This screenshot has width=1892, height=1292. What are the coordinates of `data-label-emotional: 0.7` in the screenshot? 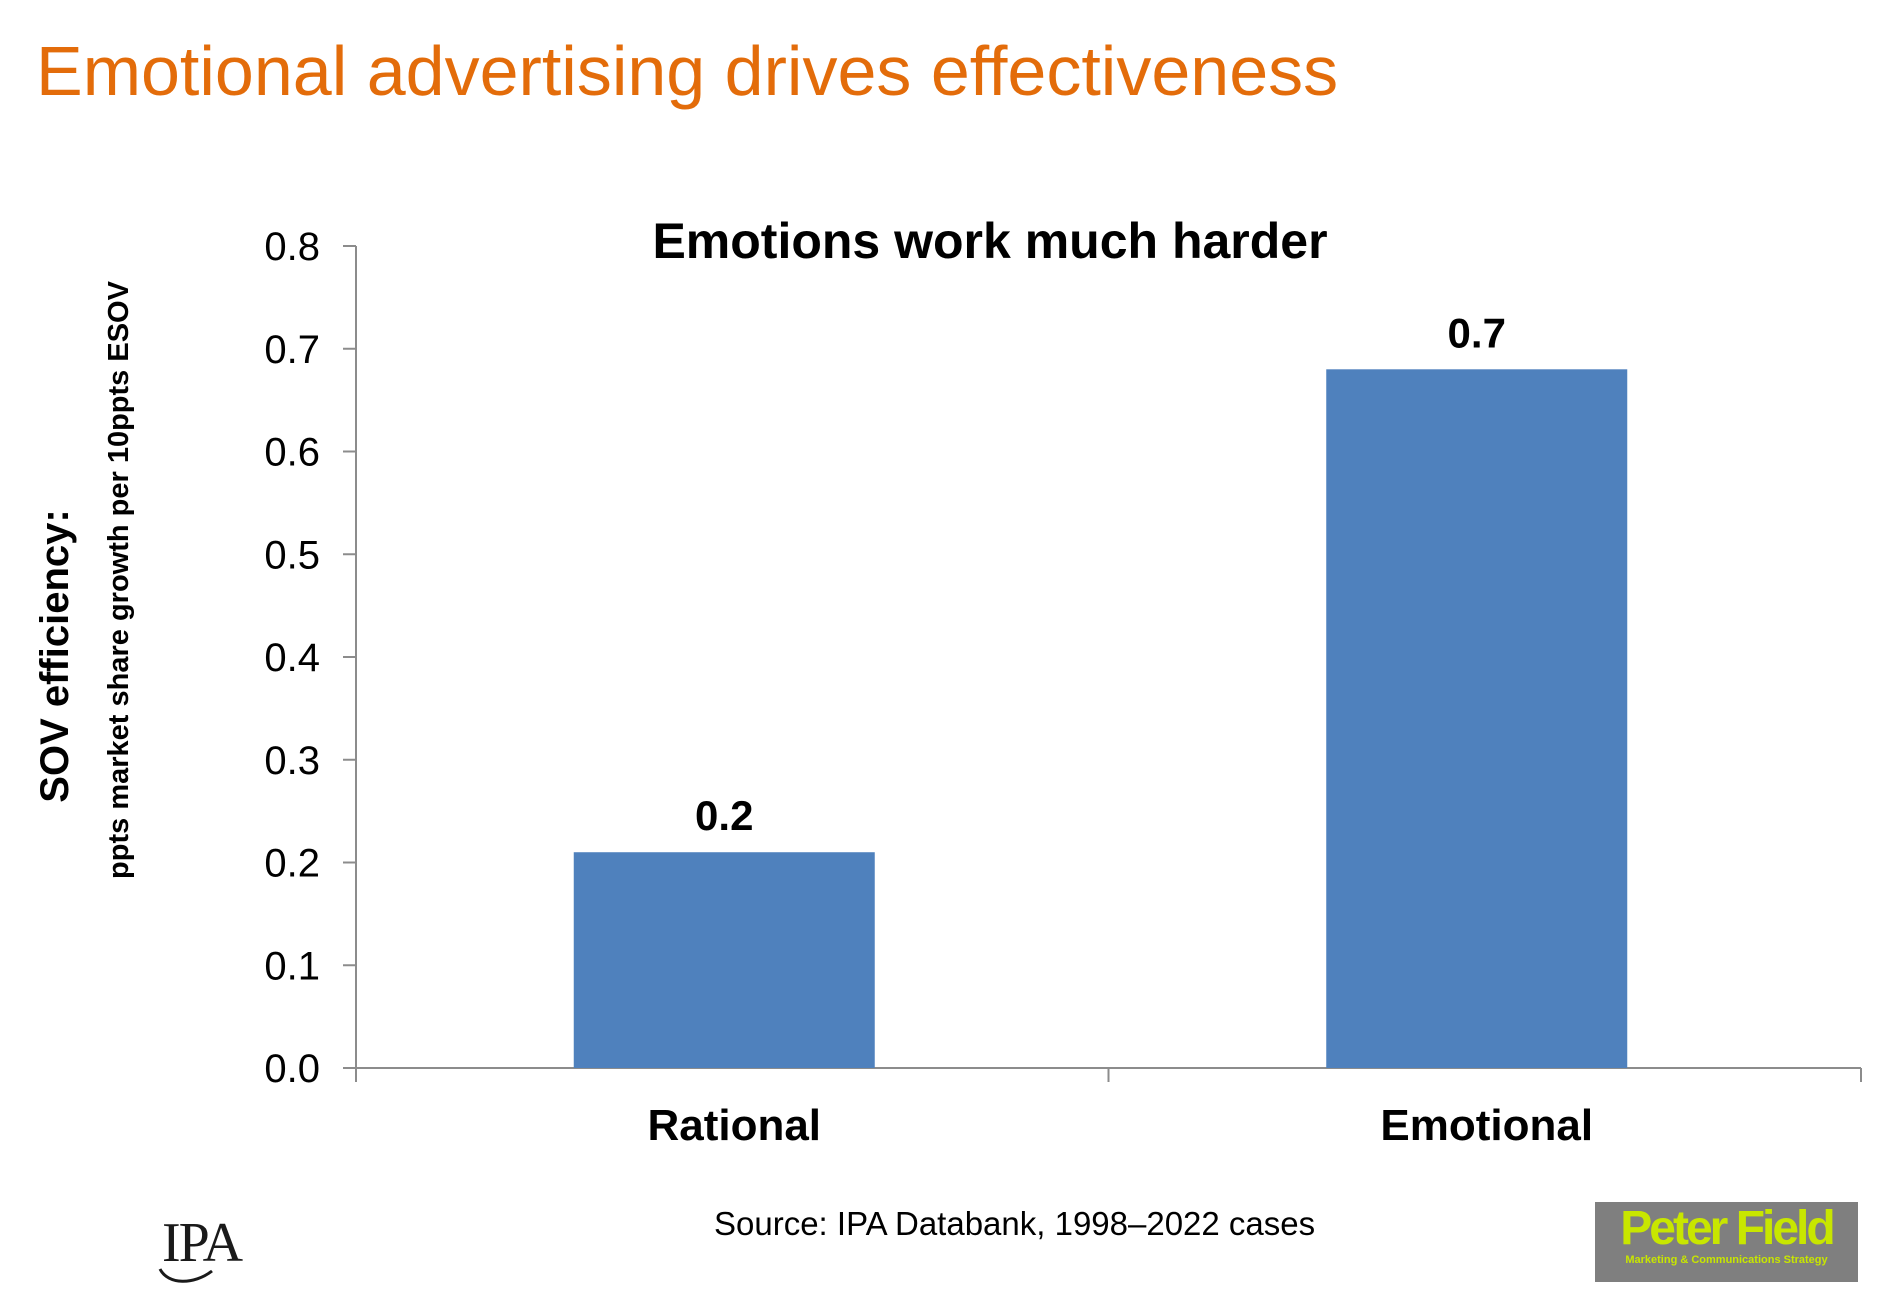 It's located at (1477, 332).